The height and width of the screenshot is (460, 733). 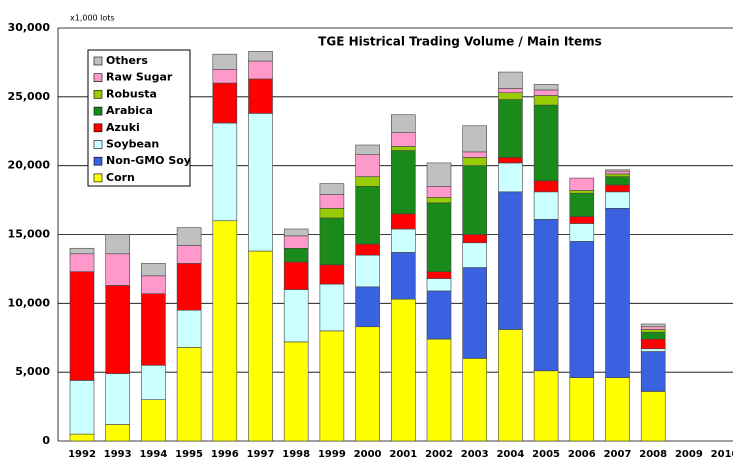 What do you see at coordinates (368, 454) in the screenshot?
I see `x-tick-label: 2000` at bounding box center [368, 454].